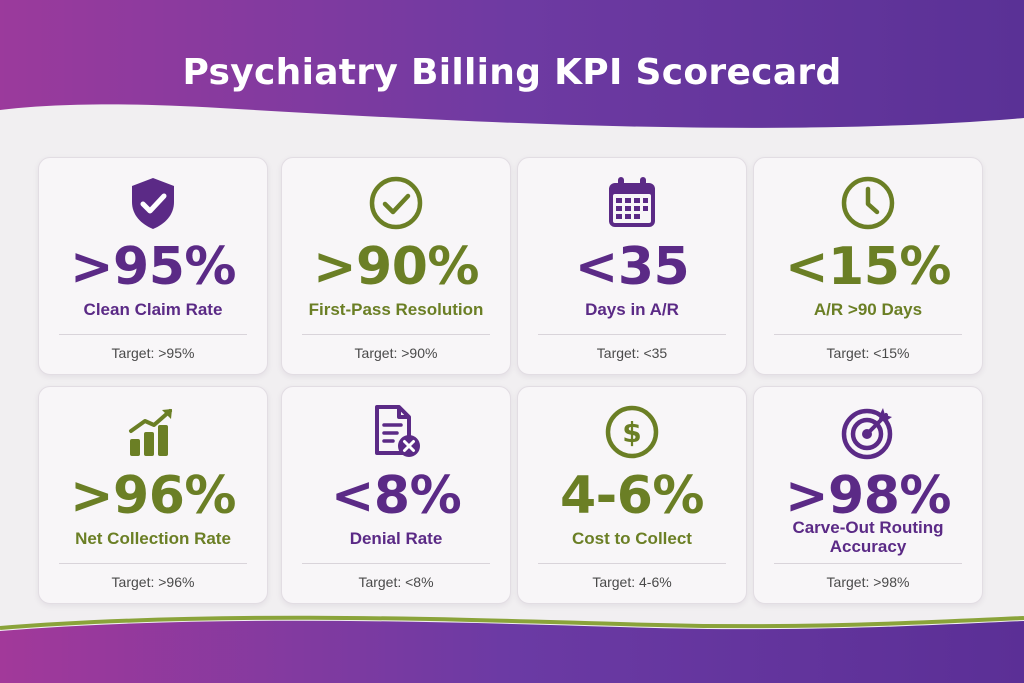 Image resolution: width=1024 pixels, height=683 pixels. I want to click on kpi-value: >98%, so click(868, 496).